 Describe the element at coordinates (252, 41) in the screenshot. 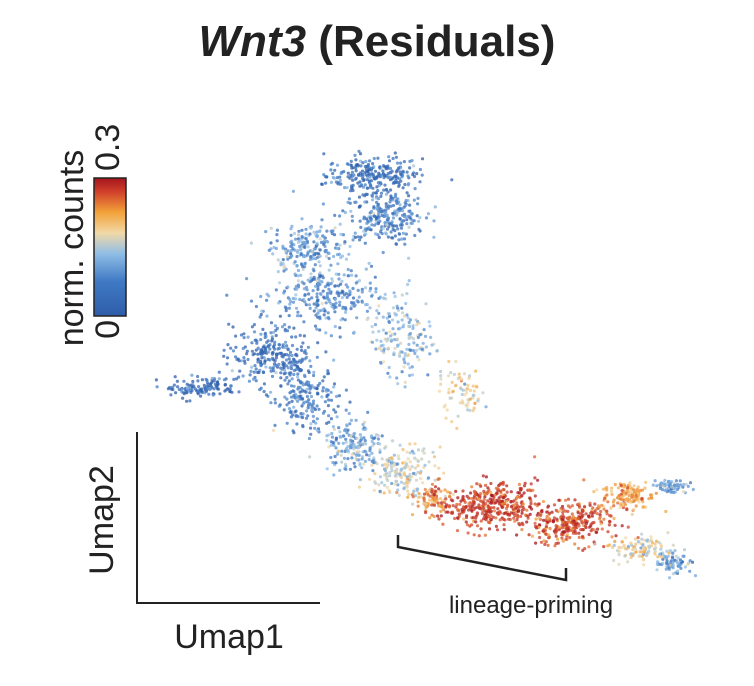

I see `gene-name: Wnt3` at that location.